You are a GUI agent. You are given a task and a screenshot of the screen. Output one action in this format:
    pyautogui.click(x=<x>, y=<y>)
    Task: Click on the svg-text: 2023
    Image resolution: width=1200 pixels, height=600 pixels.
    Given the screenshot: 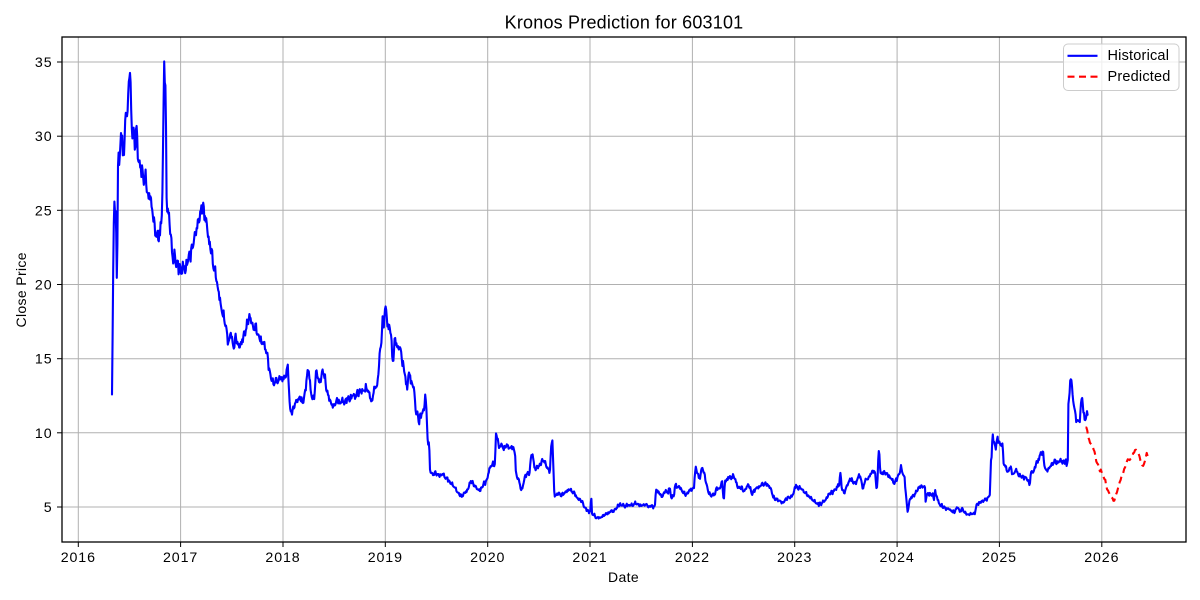 What is the action you would take?
    pyautogui.click(x=794, y=558)
    